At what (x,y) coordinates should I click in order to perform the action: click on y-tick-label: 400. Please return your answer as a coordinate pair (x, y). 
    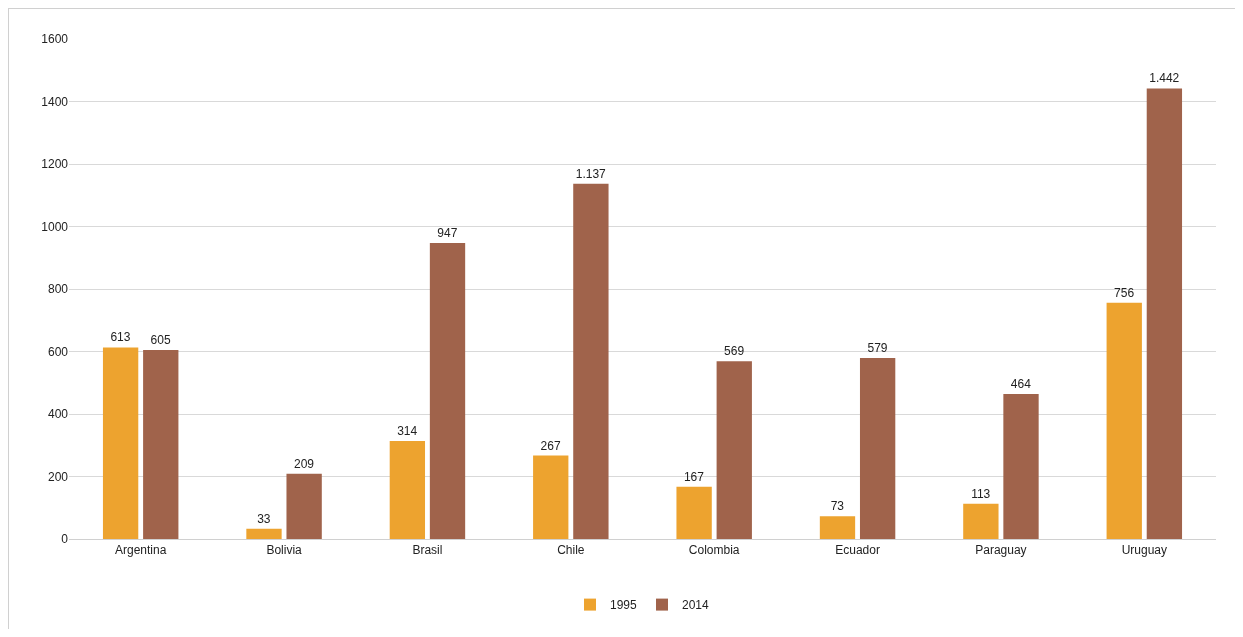
    Looking at the image, I should click on (58, 414).